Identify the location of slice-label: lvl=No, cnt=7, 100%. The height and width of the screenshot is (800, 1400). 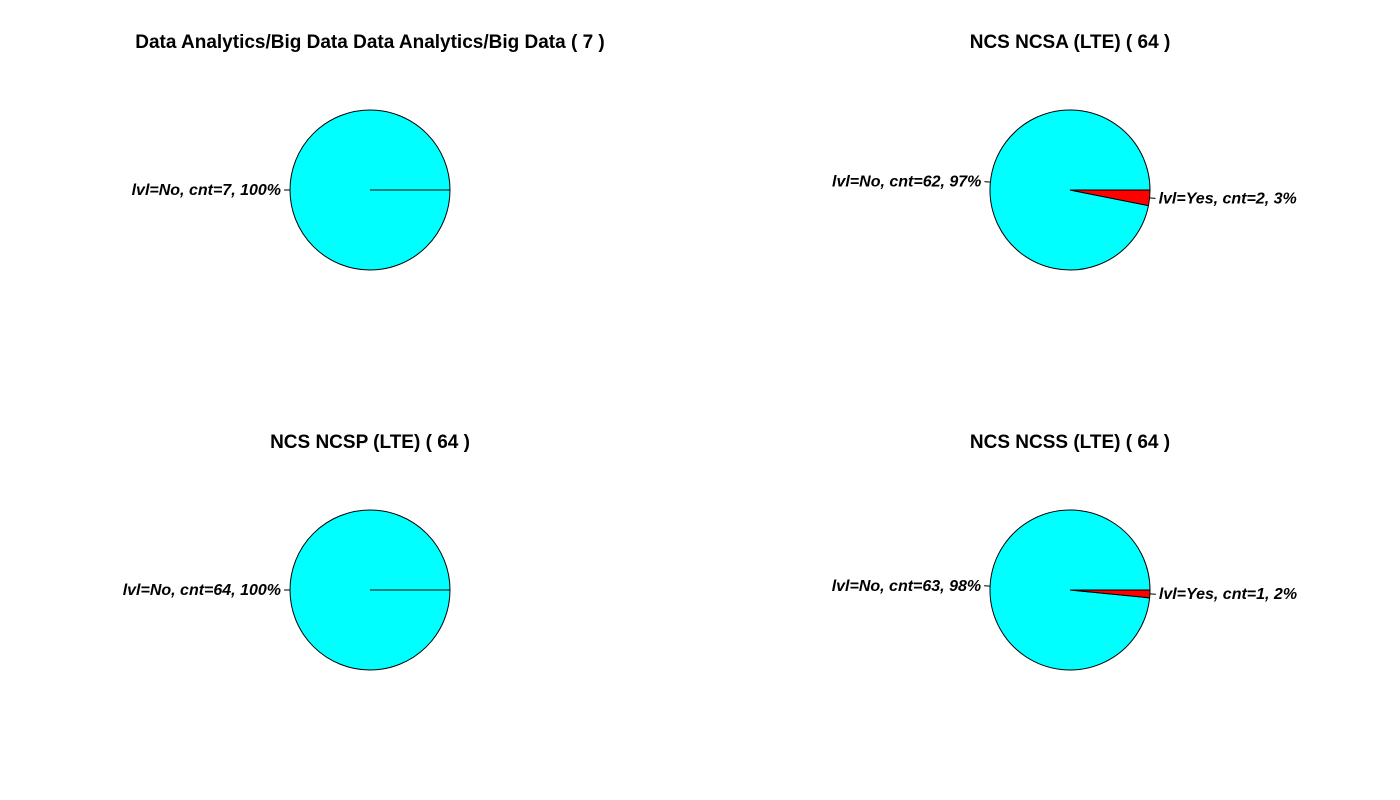
(206, 190).